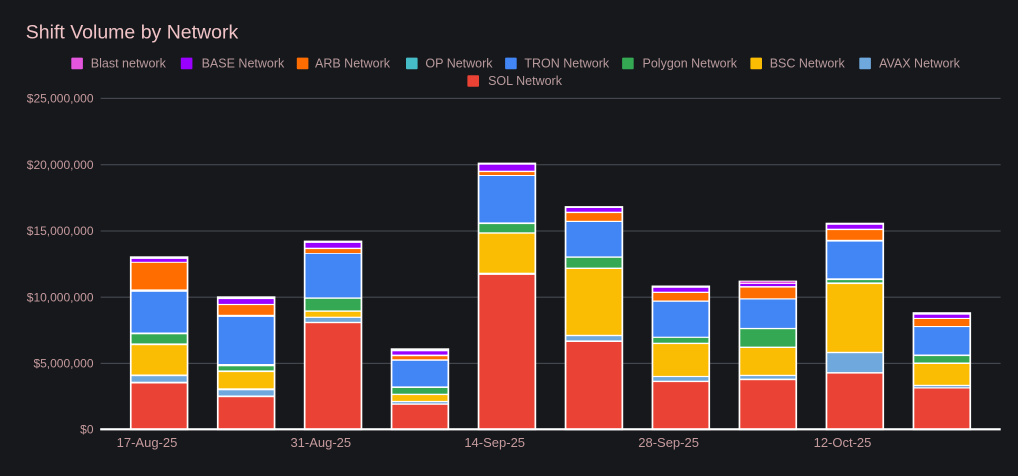 The image size is (1018, 476). What do you see at coordinates (60, 297) in the screenshot?
I see `svg-text: $10,000,000` at bounding box center [60, 297].